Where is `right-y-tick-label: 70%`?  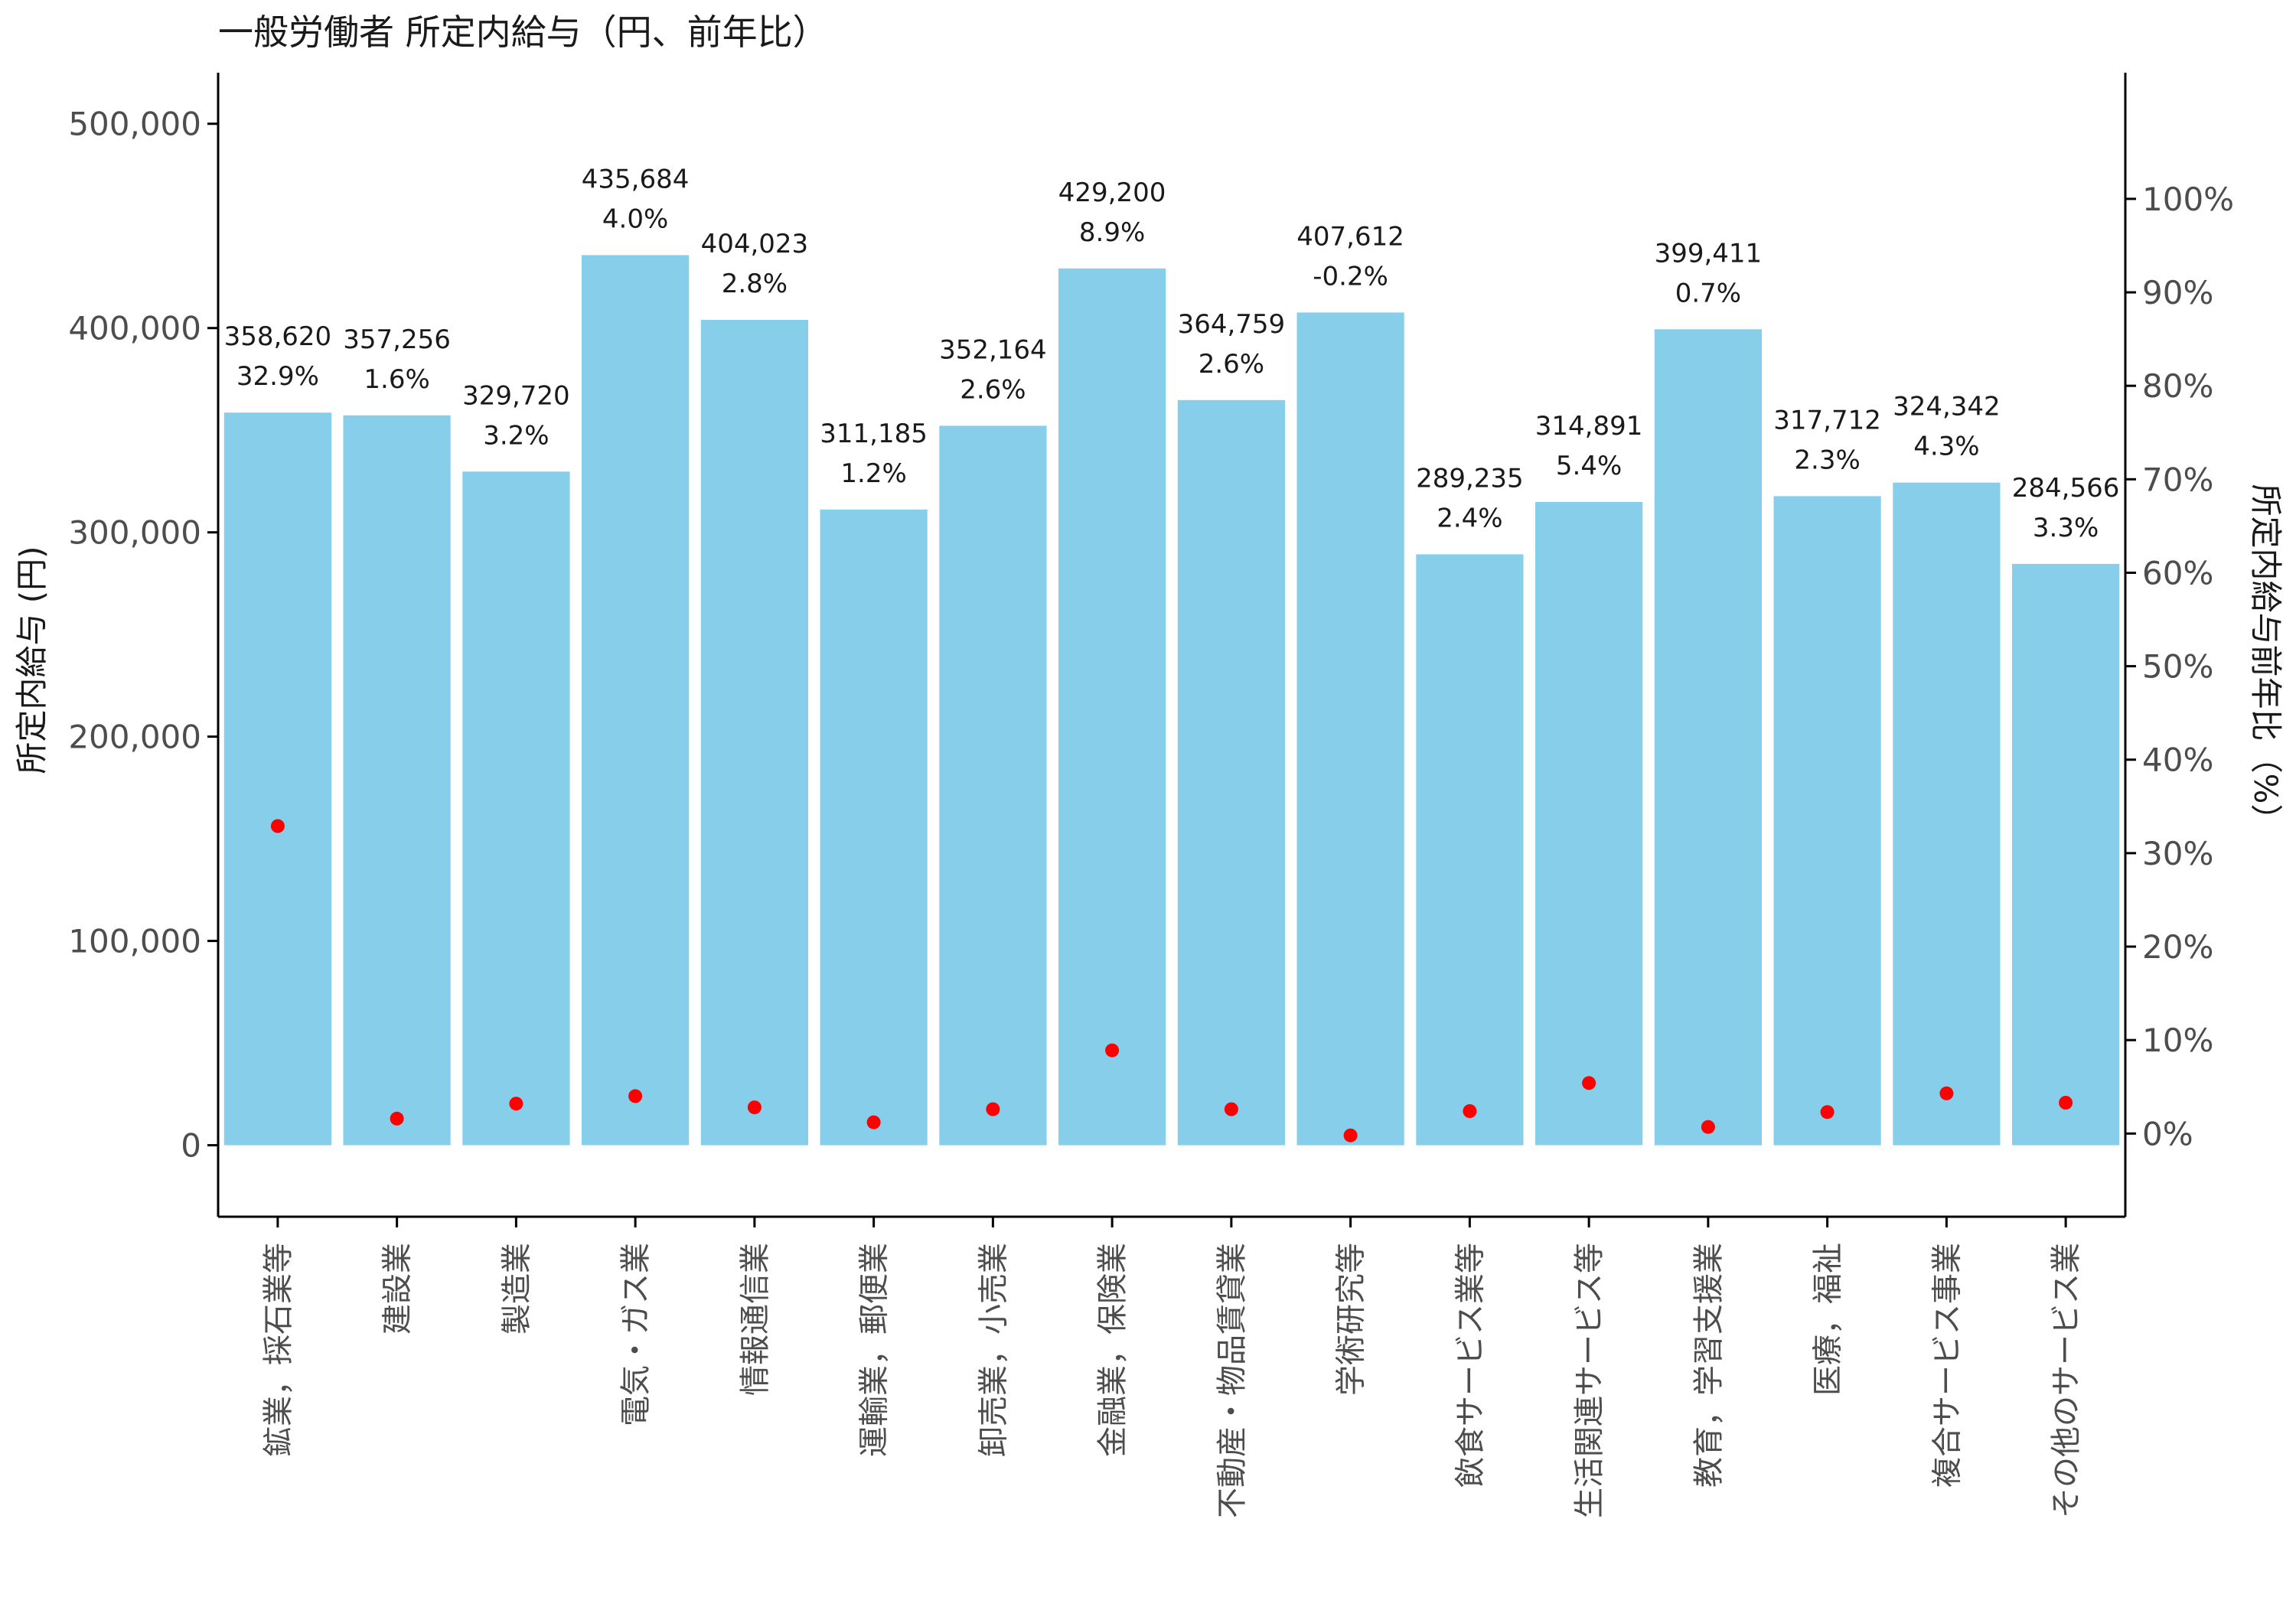
right-y-tick-label: 70% is located at coordinates (2177, 479).